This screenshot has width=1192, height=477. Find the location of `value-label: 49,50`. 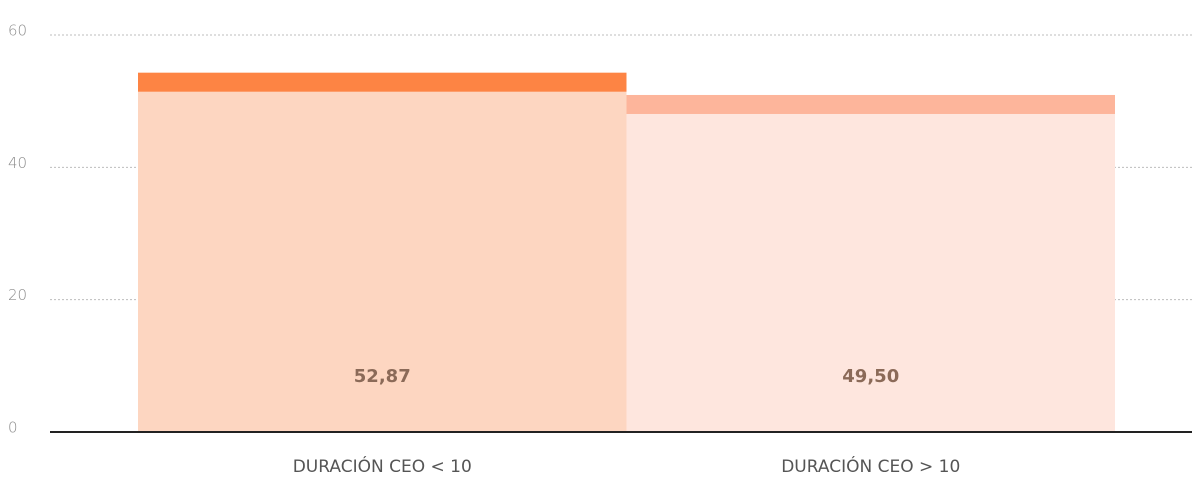

value-label: 49,50 is located at coordinates (870, 376).